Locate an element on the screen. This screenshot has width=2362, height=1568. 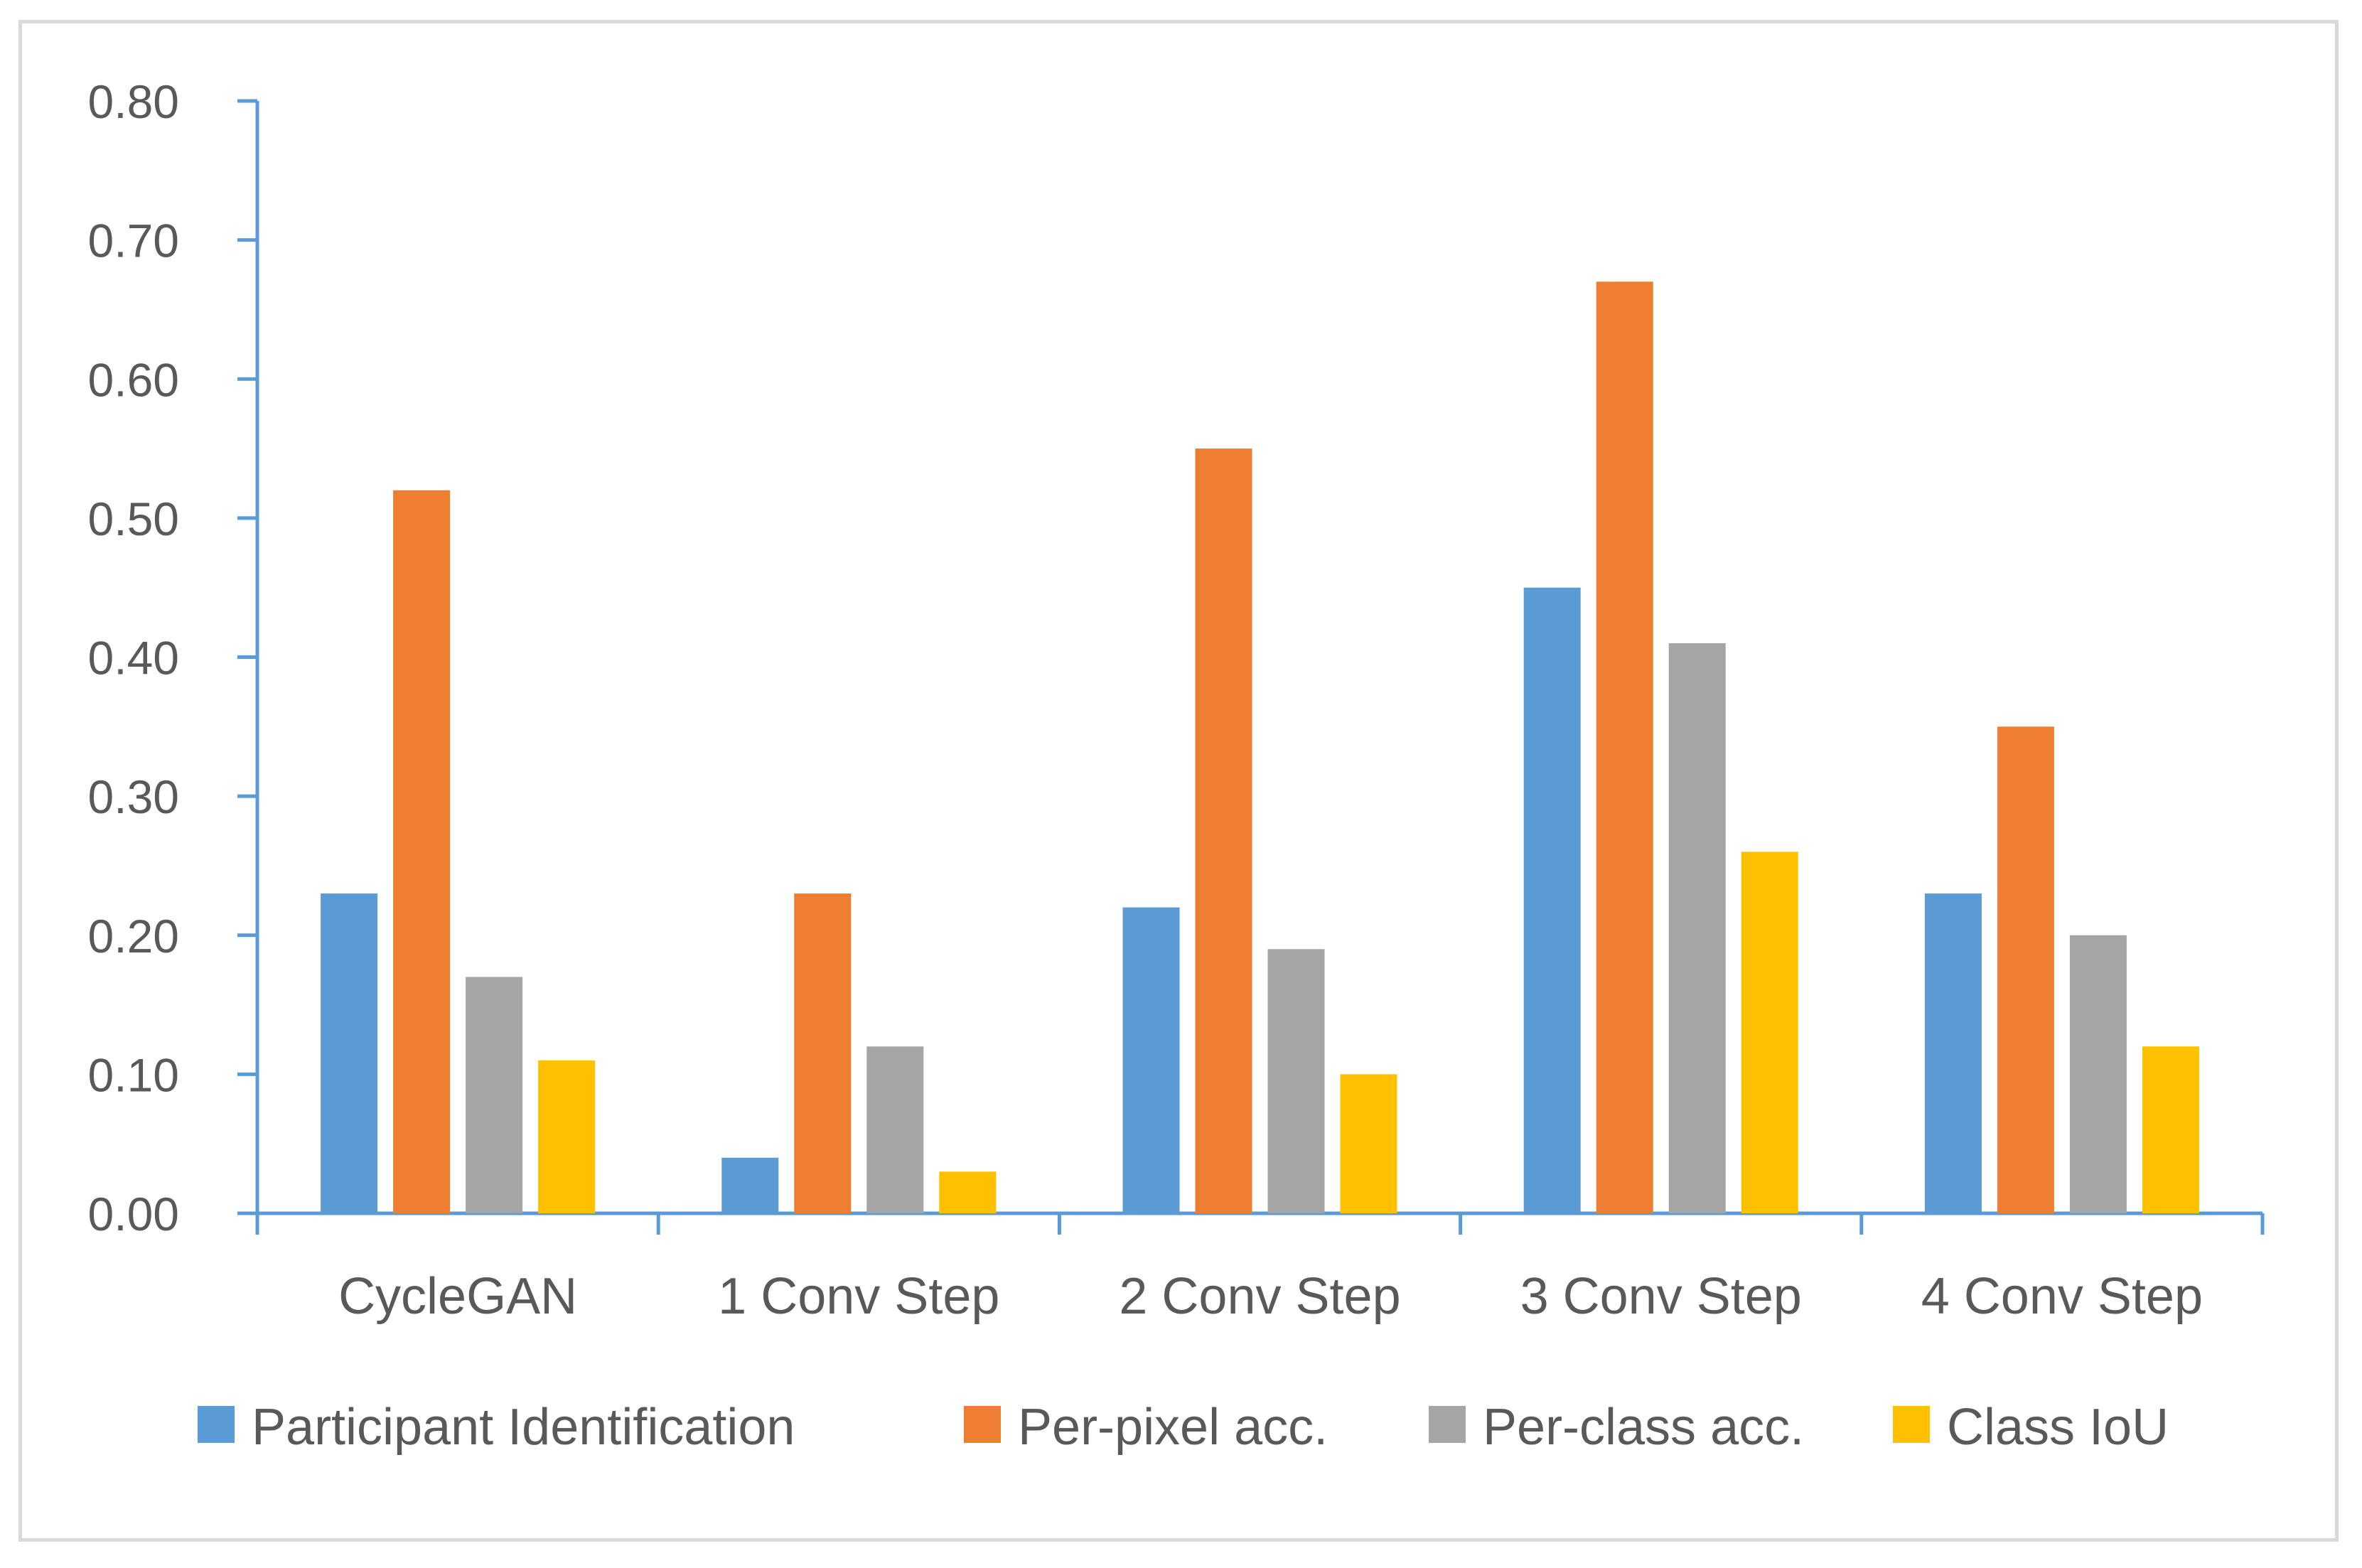
legend-label: Class IoU is located at coordinates (2058, 1428).